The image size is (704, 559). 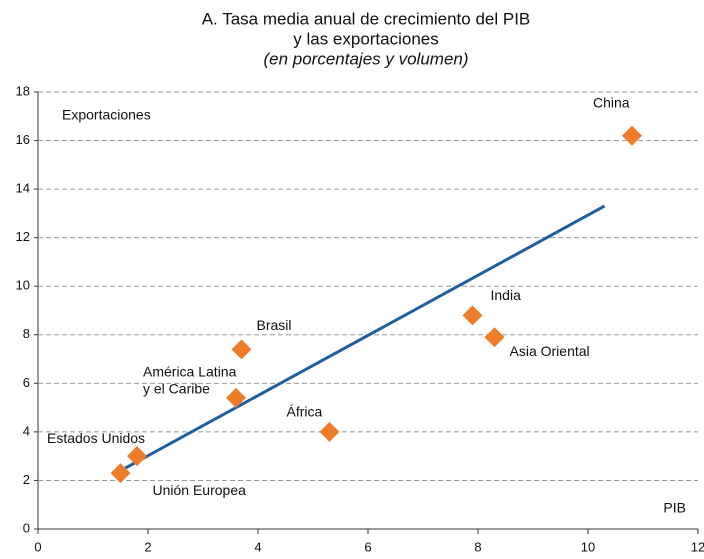 What do you see at coordinates (26, 382) in the screenshot?
I see `y-tick-label: 6` at bounding box center [26, 382].